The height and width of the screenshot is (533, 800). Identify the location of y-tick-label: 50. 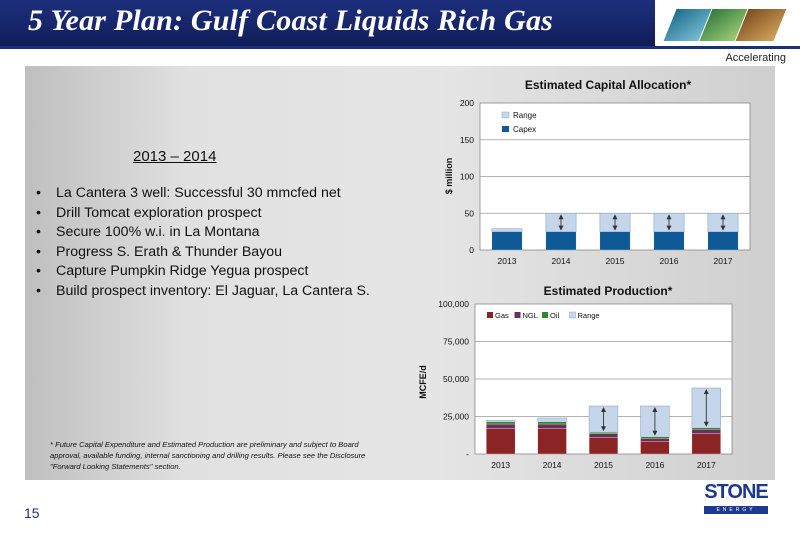
(470, 213).